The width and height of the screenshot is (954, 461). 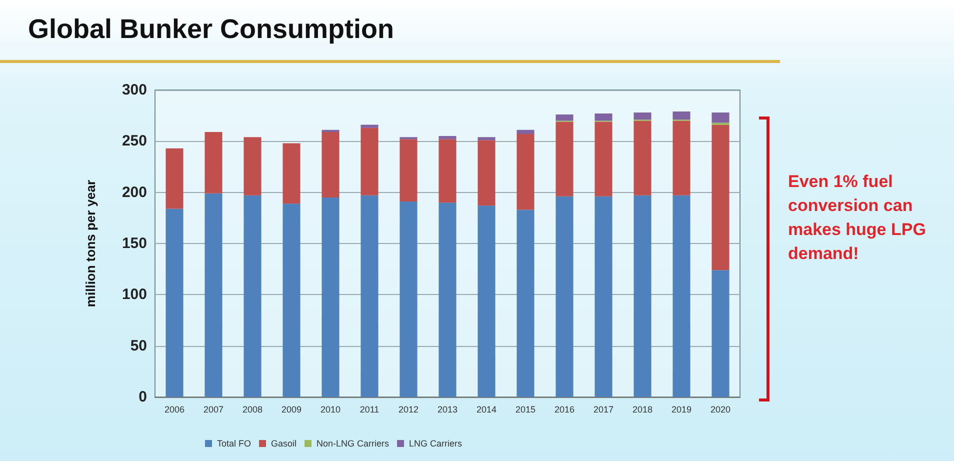 I want to click on x-tick-label: 2016, so click(x=564, y=409).